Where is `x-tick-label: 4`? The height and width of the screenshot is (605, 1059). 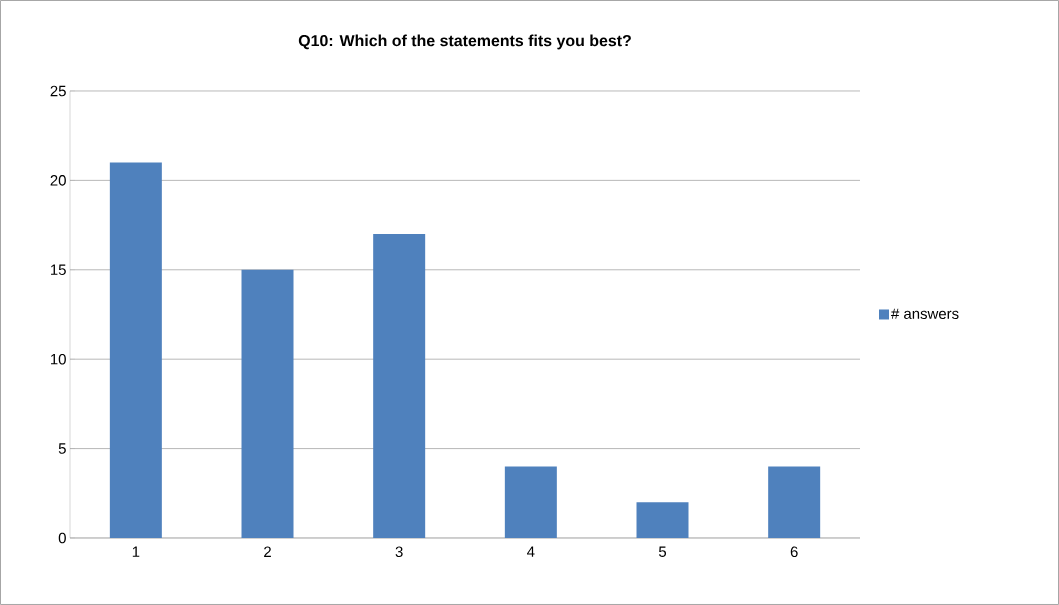
x-tick-label: 4 is located at coordinates (531, 551).